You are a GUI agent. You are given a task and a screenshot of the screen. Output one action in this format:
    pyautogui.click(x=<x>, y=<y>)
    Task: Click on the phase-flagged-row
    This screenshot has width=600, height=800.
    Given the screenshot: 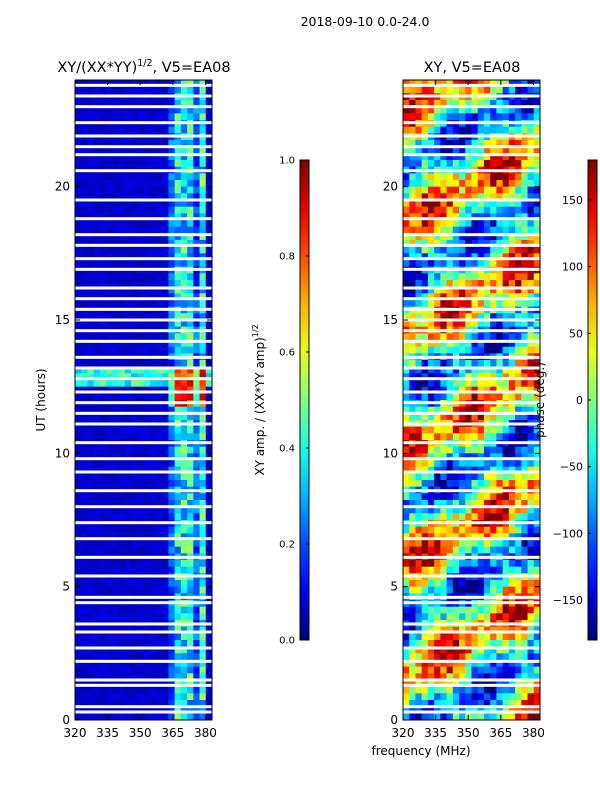 What is the action you would take?
    pyautogui.click(x=471, y=712)
    